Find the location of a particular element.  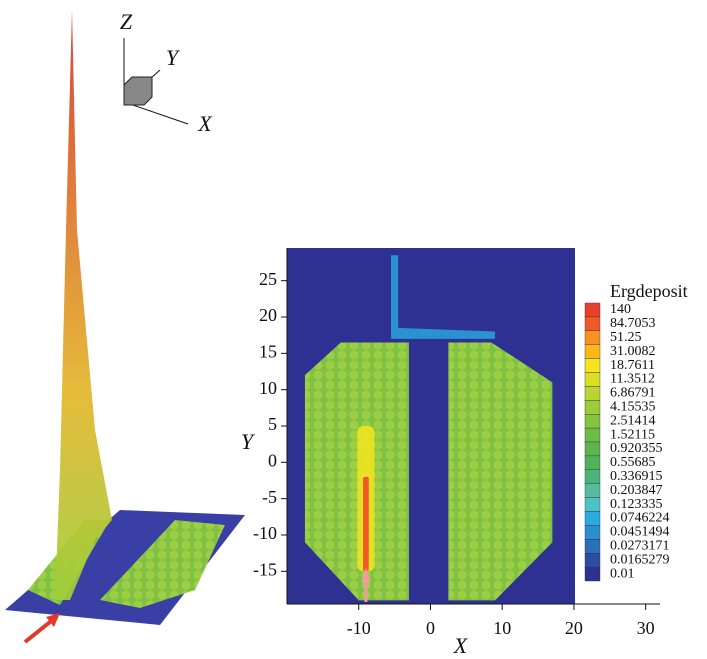

colorbar-title: Ergdeposit is located at coordinates (649, 291).